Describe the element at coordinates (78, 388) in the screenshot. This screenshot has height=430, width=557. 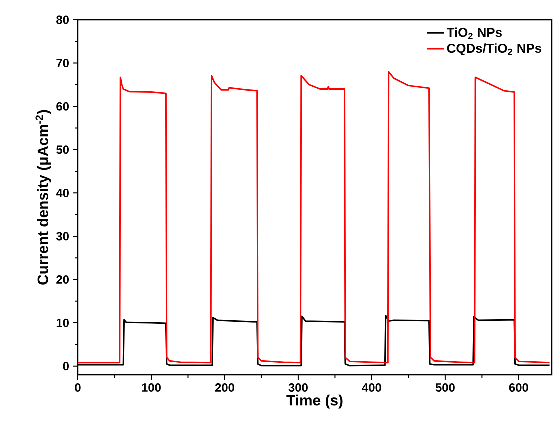
I see `x-tick-label: 0` at that location.